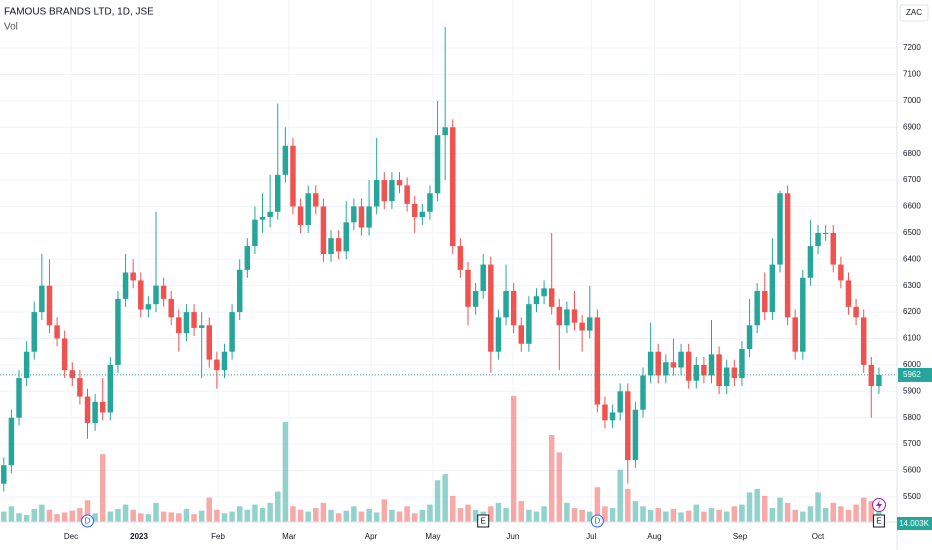  What do you see at coordinates (879, 505) in the screenshot?
I see `alert-icon` at bounding box center [879, 505].